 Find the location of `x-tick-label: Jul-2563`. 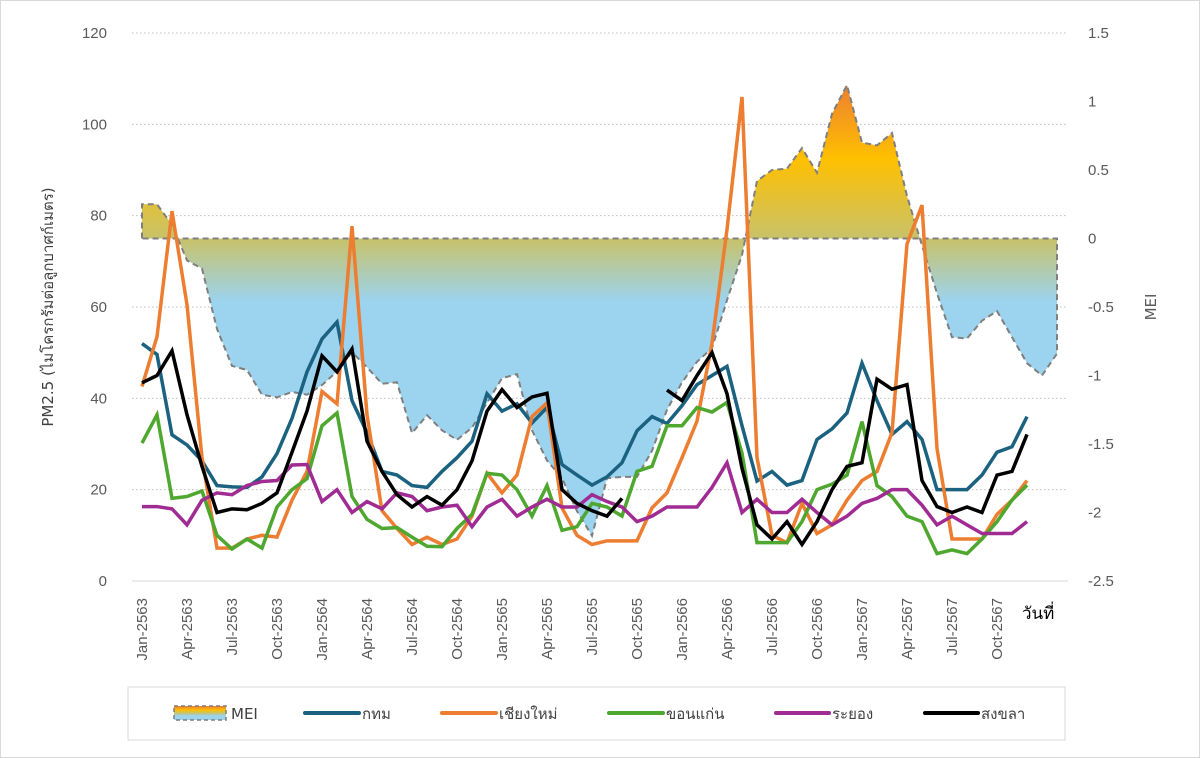

x-tick-label: Jul-2563 is located at coordinates (232, 627).